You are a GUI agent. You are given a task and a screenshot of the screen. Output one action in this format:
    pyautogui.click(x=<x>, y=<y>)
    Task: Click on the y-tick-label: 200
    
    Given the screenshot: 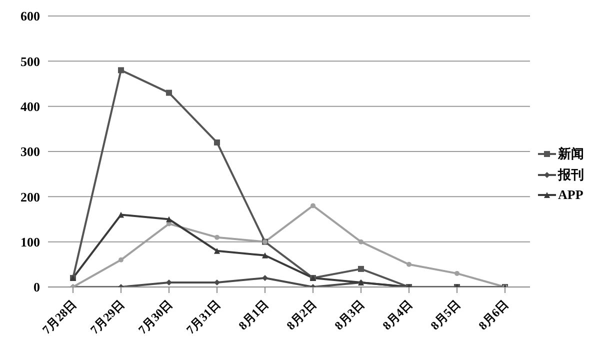 What is the action you would take?
    pyautogui.click(x=30, y=196)
    